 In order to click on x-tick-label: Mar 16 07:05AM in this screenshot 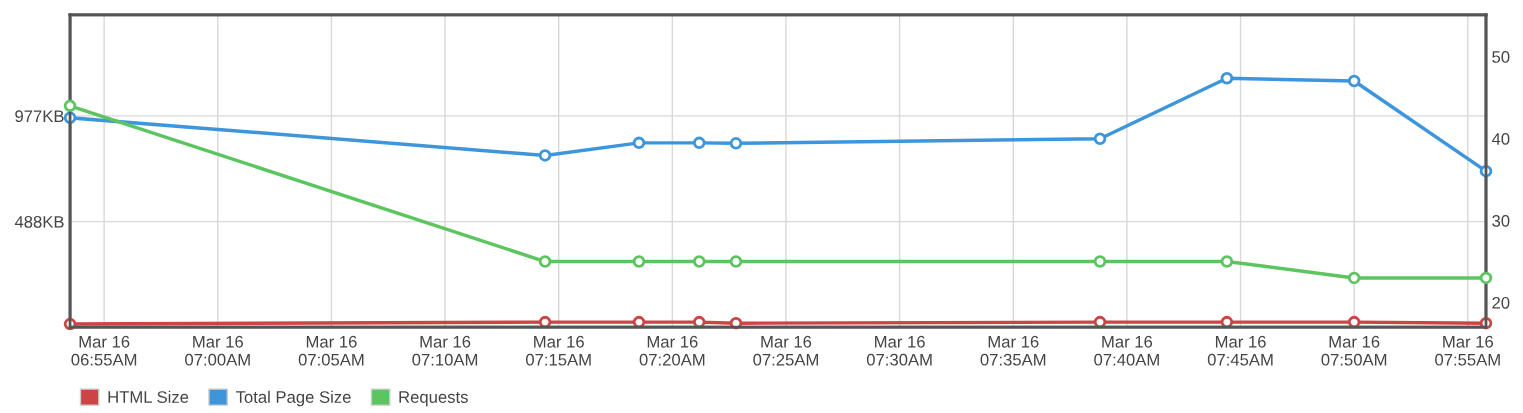, I will do `click(331, 350)`.